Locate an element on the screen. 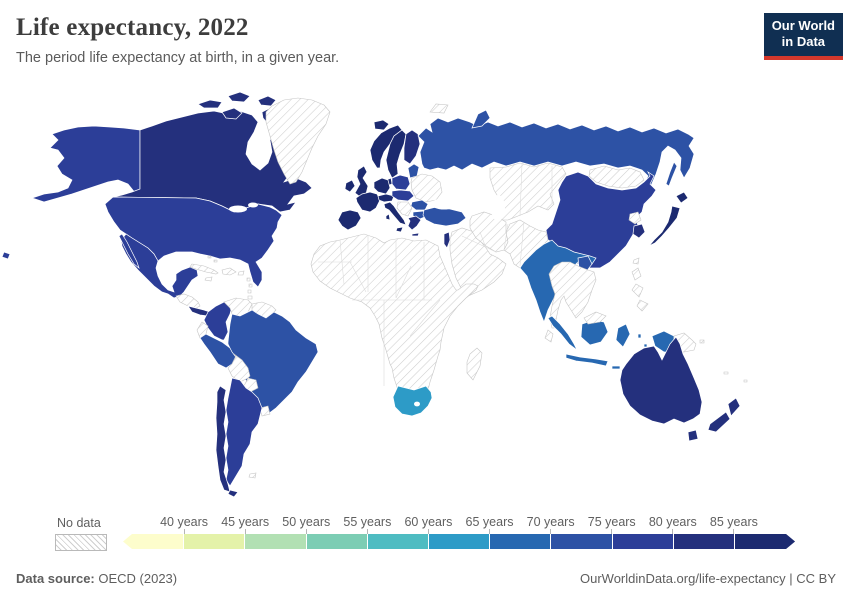  country-finland is located at coordinates (412, 147).